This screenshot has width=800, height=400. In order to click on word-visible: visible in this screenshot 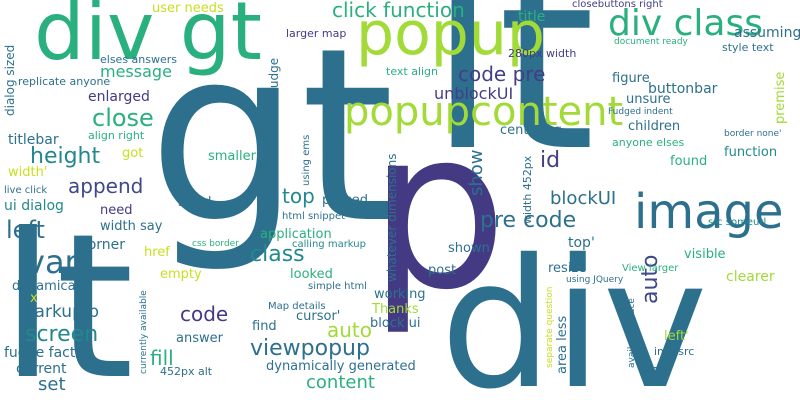, I will do `click(705, 254)`.